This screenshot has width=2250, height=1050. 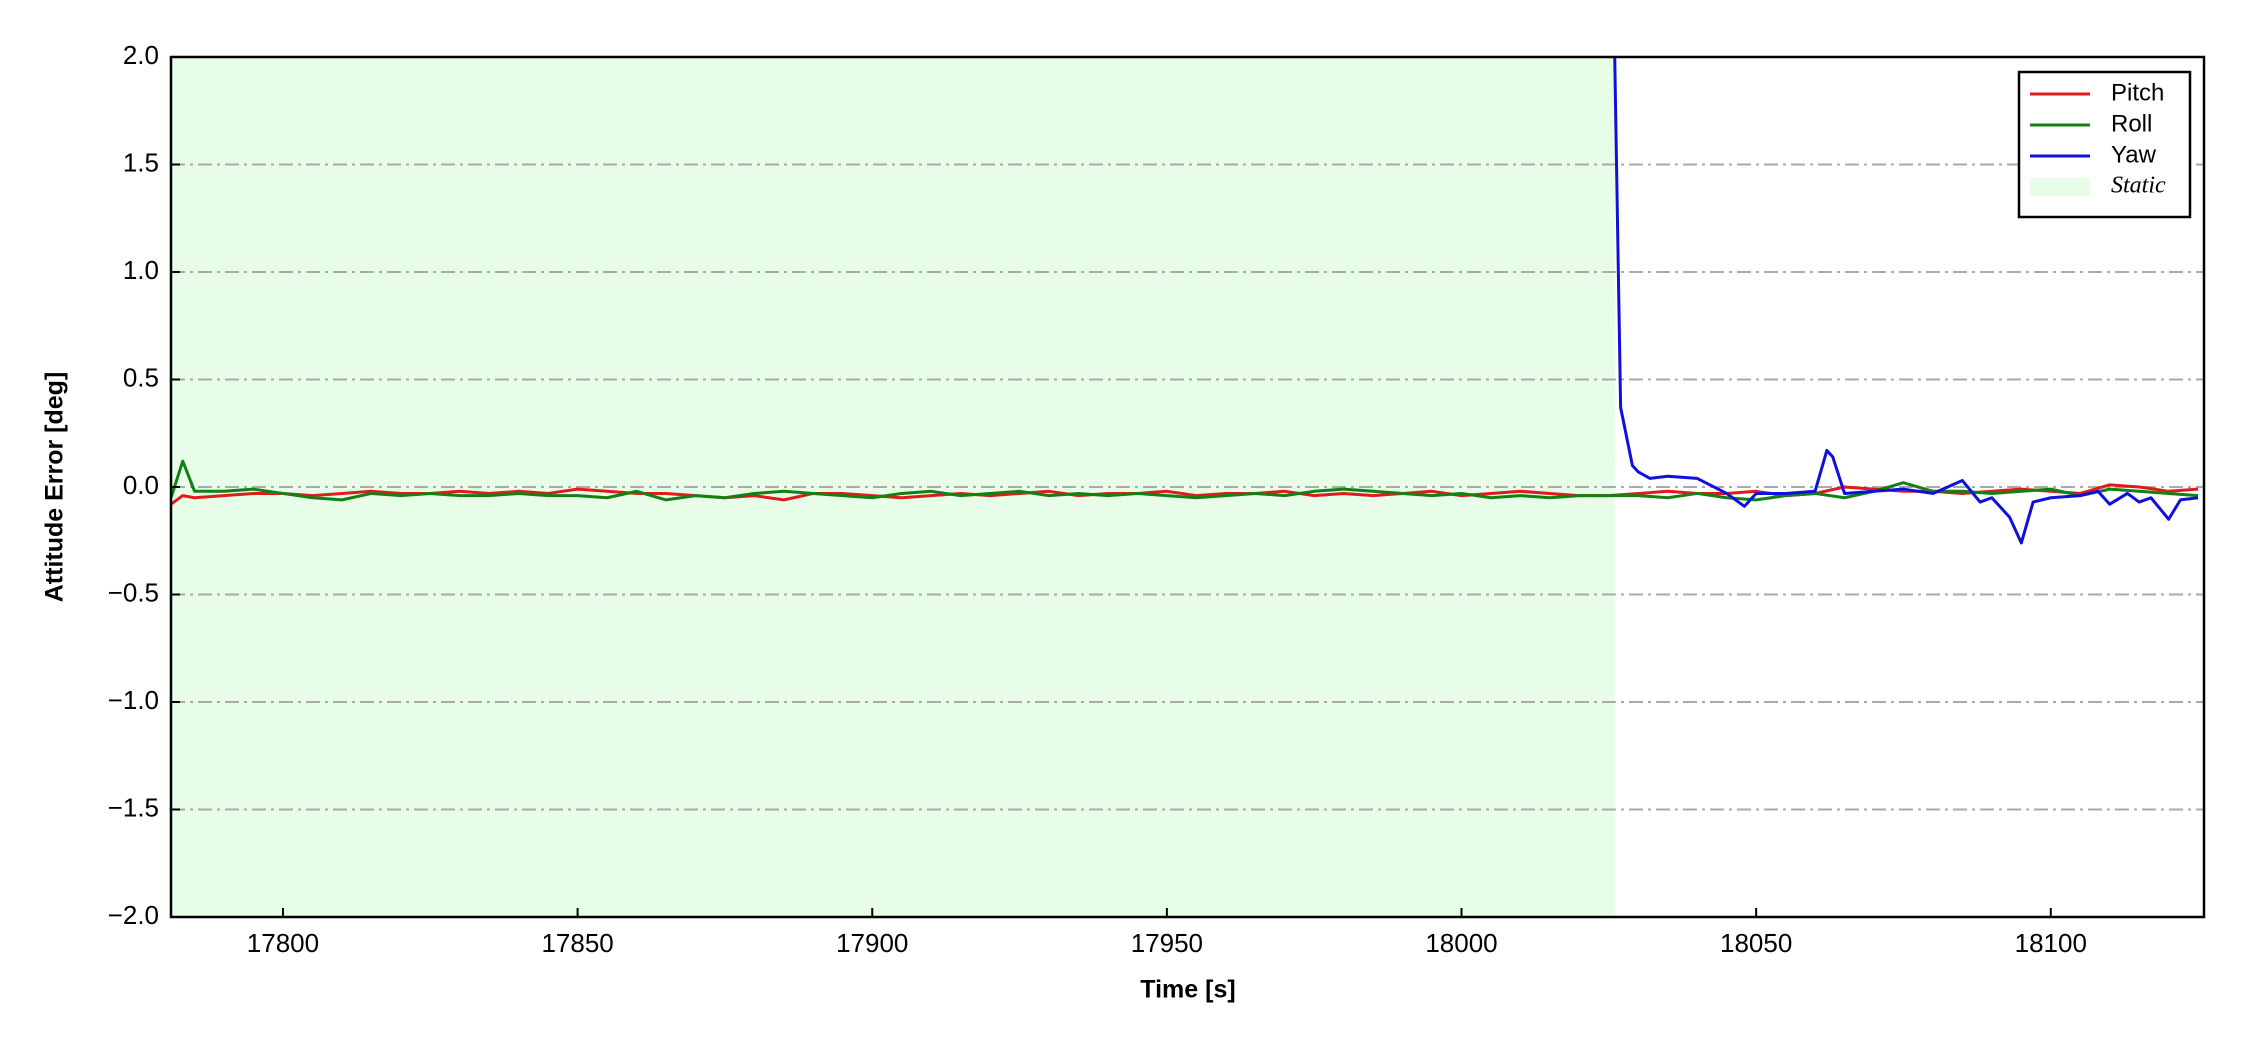 What do you see at coordinates (141, 270) in the screenshot?
I see `y-tick-label: 1.0` at bounding box center [141, 270].